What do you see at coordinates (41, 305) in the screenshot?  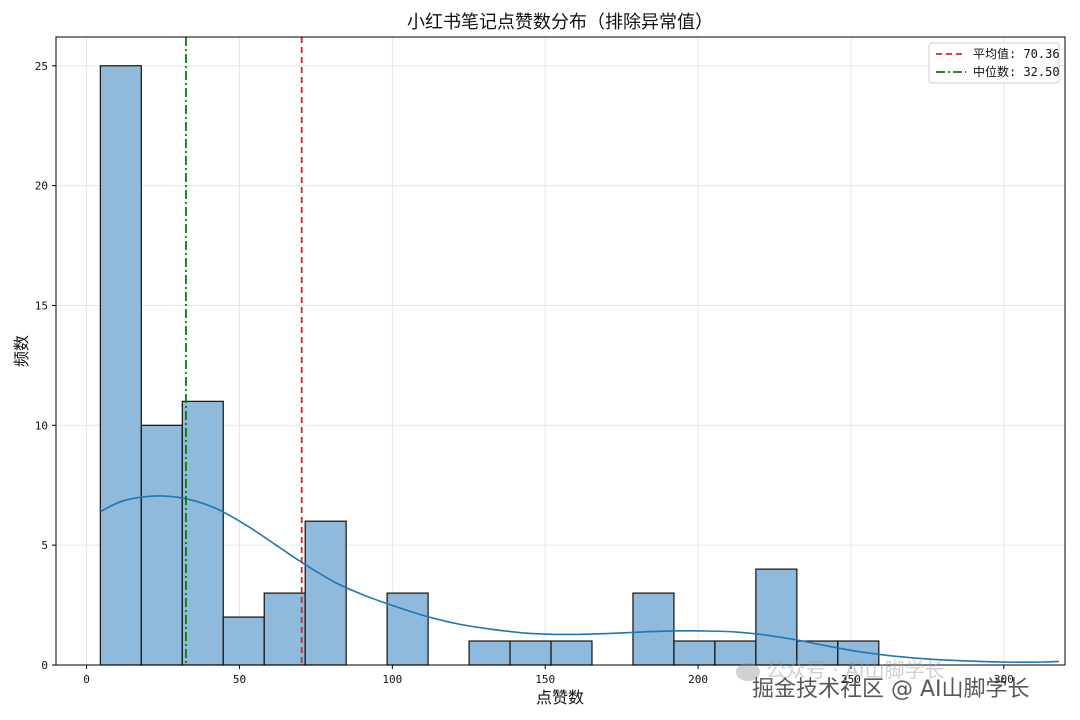 I see `y-tick-label: 15` at bounding box center [41, 305].